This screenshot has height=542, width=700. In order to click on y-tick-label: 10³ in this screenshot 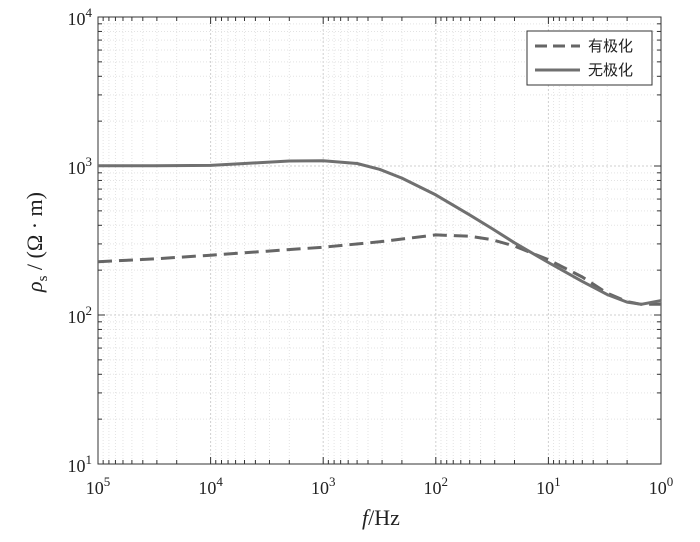, I will do `click(80, 166)`.